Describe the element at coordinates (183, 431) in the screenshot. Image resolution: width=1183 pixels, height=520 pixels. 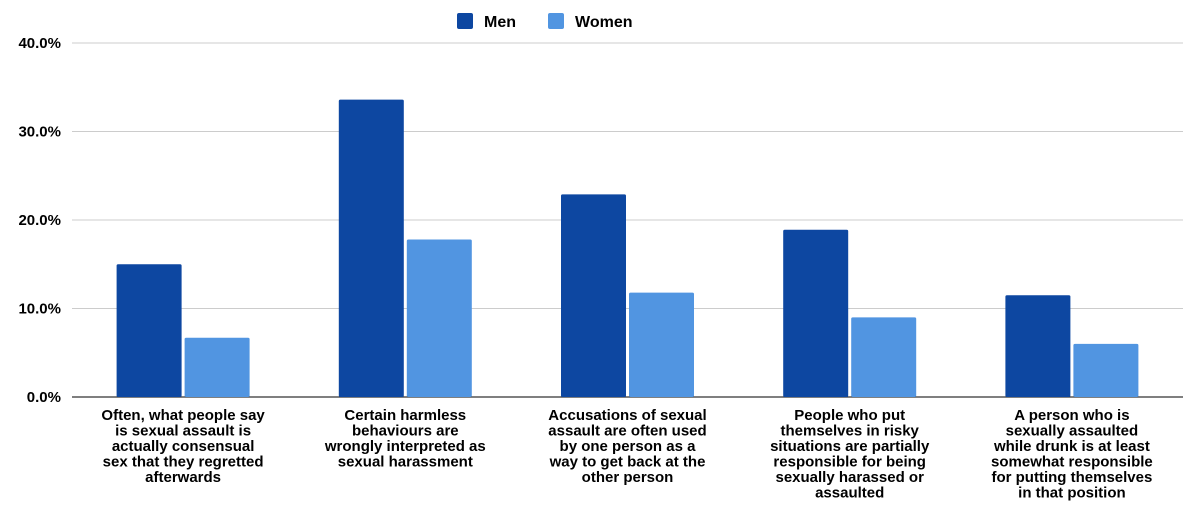
I see `x-category-label-line: is sexual assault is` at that location.